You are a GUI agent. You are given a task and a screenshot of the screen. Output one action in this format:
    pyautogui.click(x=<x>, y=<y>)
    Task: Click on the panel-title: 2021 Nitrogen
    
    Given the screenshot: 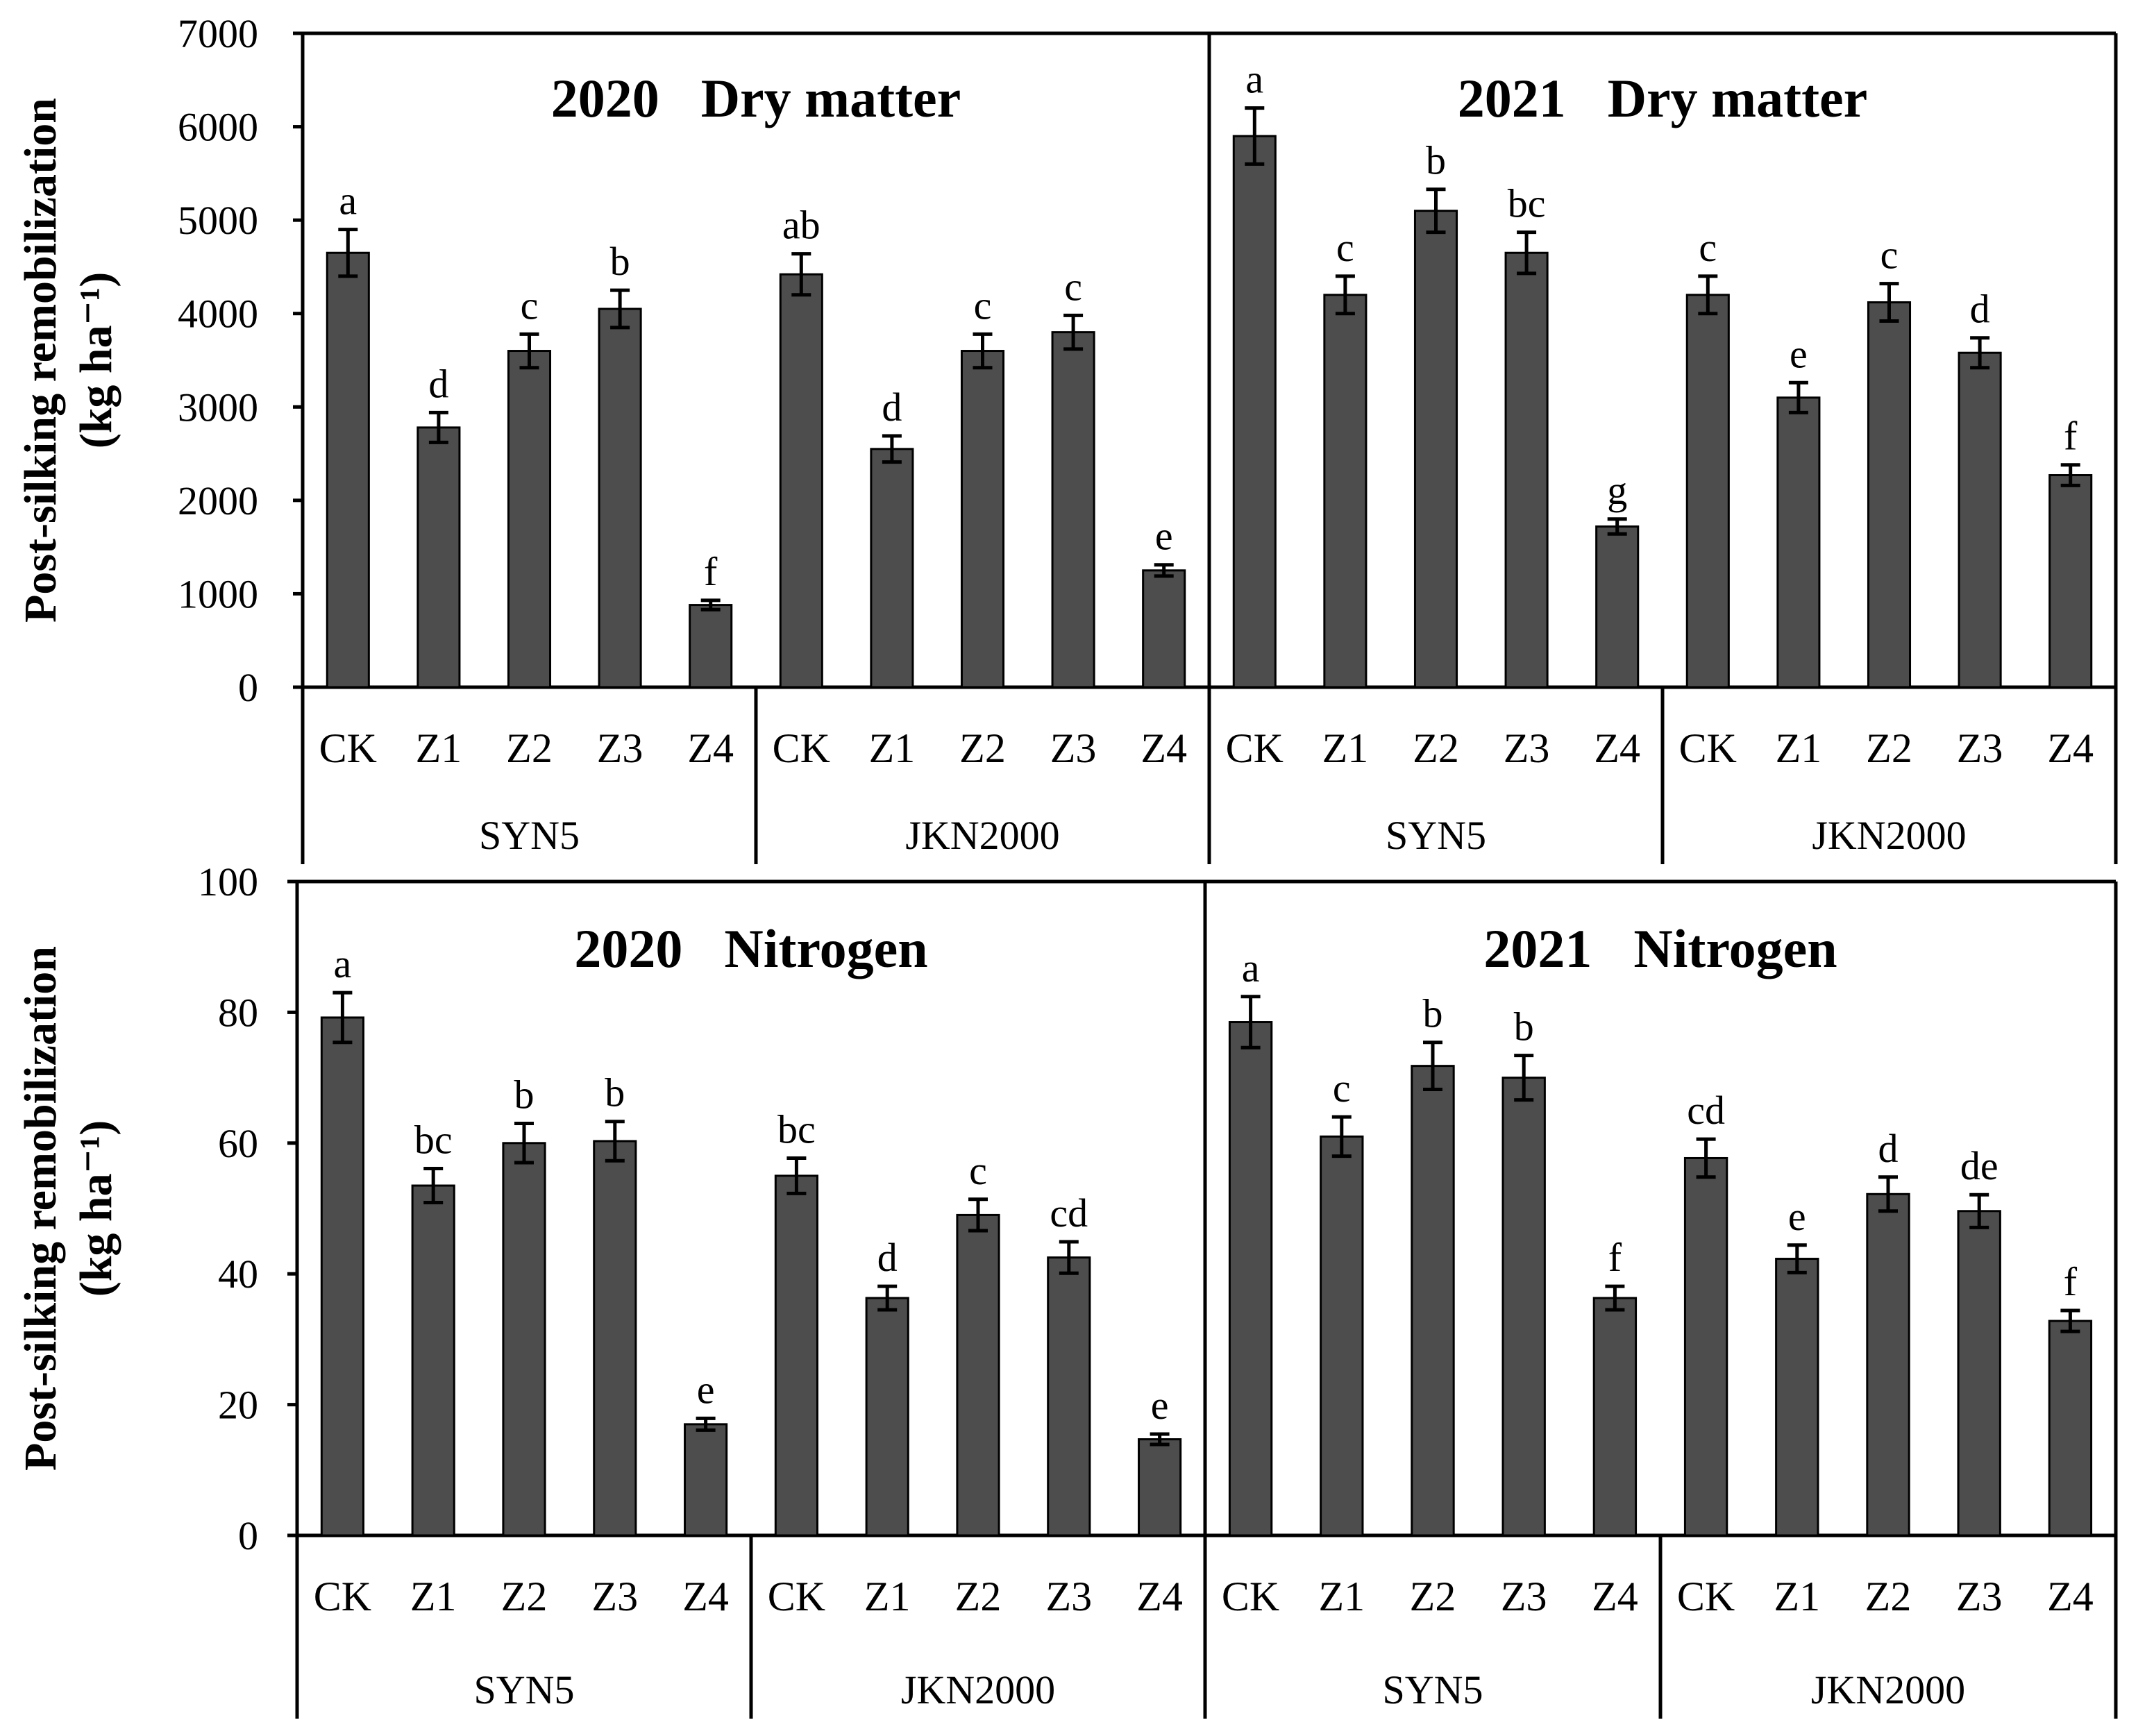 What is the action you would take?
    pyautogui.click(x=1660, y=948)
    